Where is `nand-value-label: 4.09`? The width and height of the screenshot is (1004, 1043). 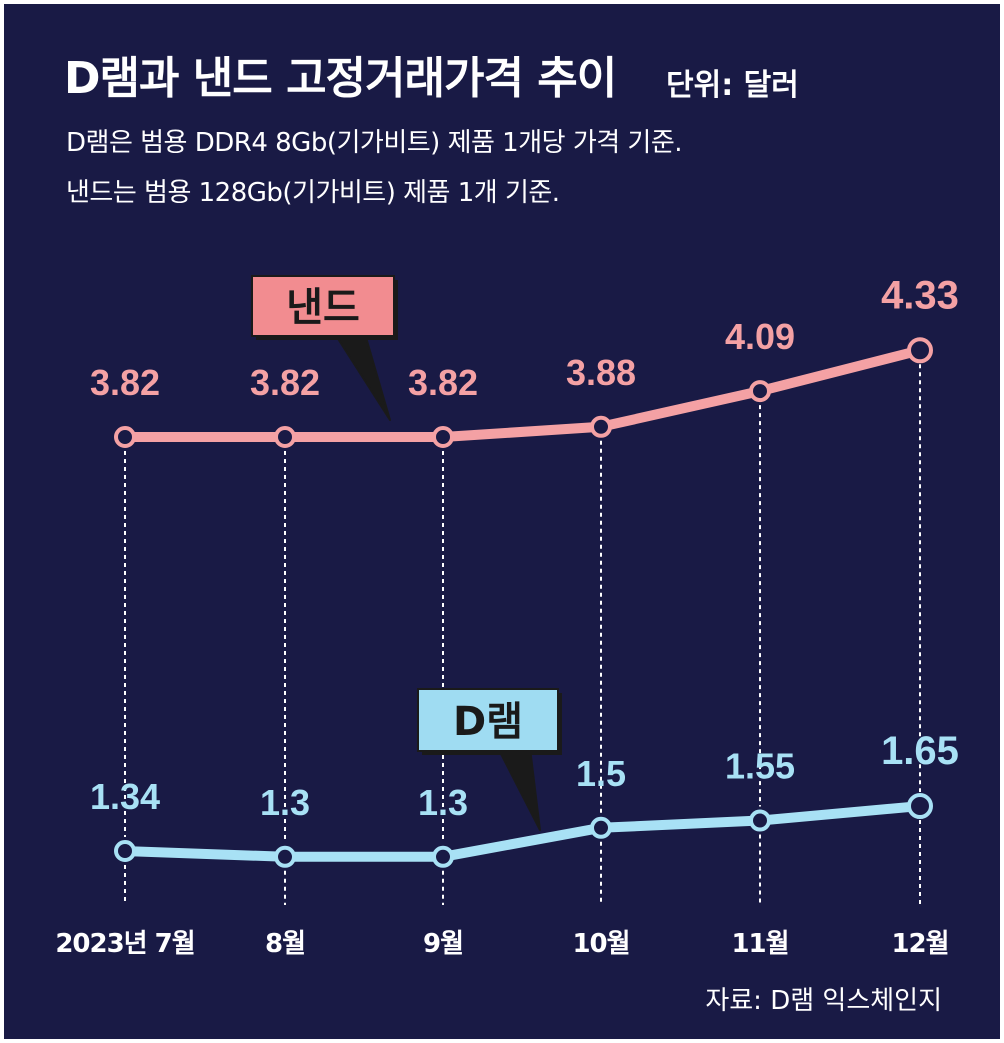
nand-value-label: 4.09 is located at coordinates (760, 336).